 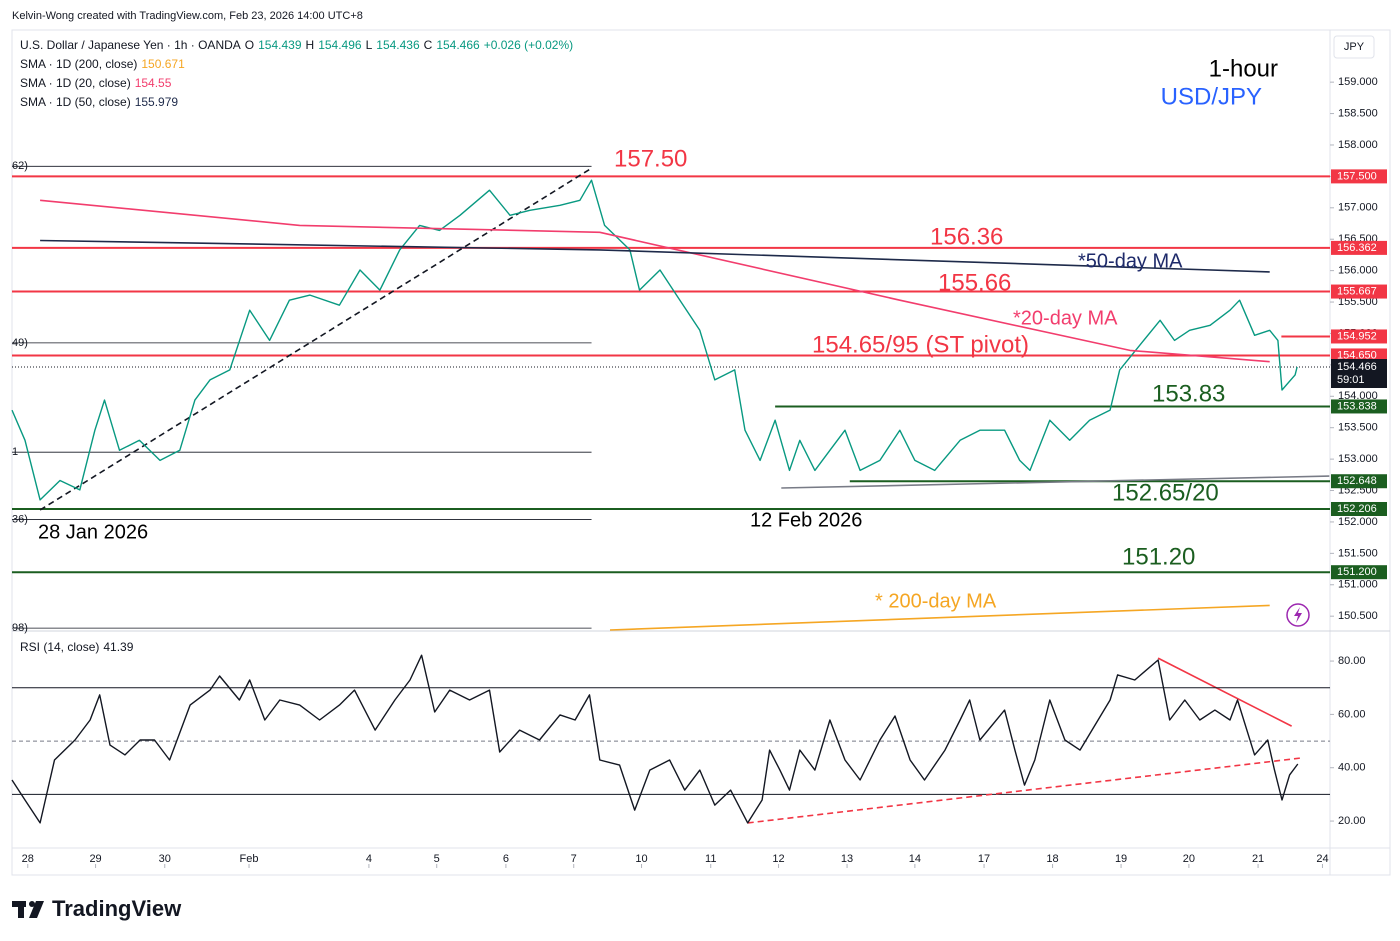 What do you see at coordinates (1358, 145) in the screenshot?
I see `y-tick-label: 158.000` at bounding box center [1358, 145].